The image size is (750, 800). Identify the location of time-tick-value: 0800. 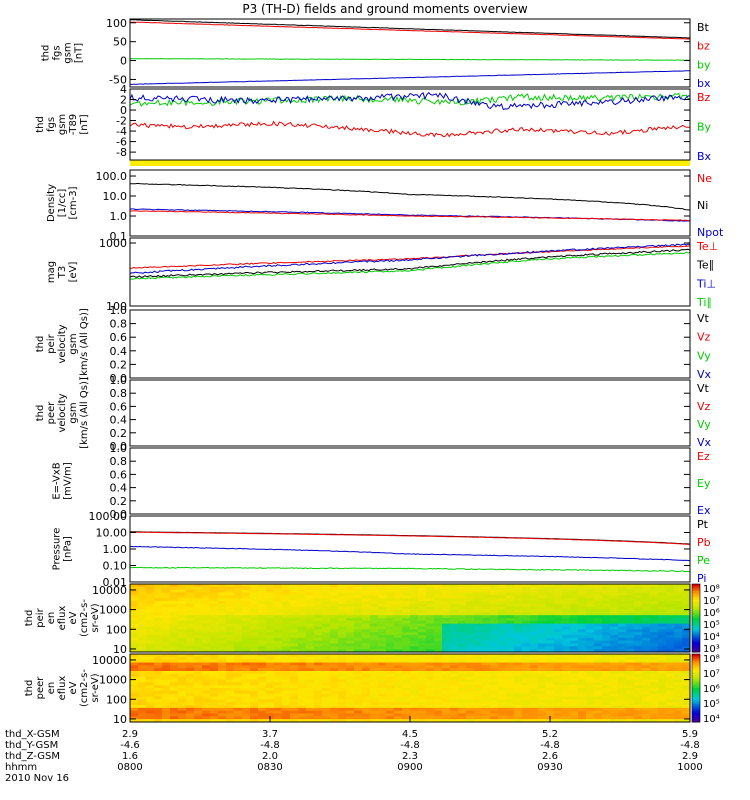
(129, 767).